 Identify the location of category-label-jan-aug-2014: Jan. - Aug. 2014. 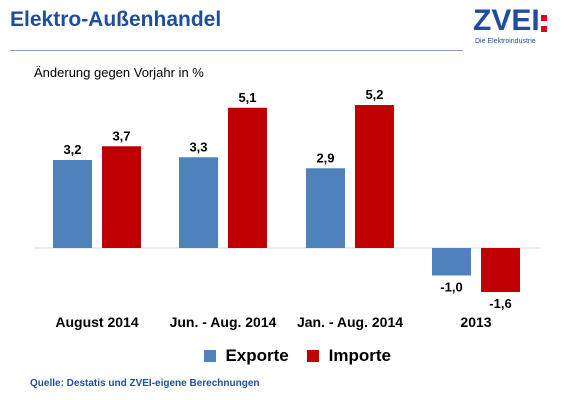
(350, 322).